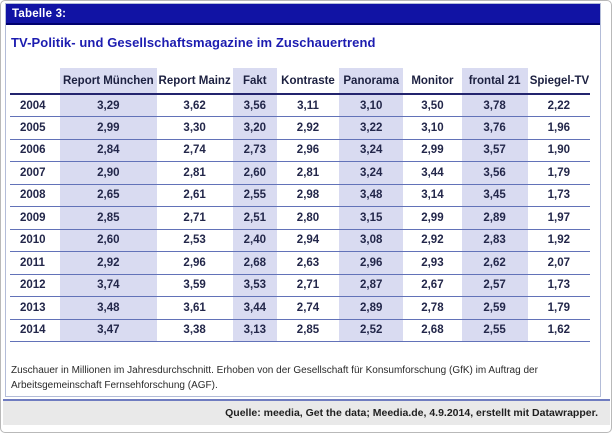 Image resolution: width=612 pixels, height=433 pixels. Describe the element at coordinates (494, 330) in the screenshot. I see `value-cell: 2,55` at that location.